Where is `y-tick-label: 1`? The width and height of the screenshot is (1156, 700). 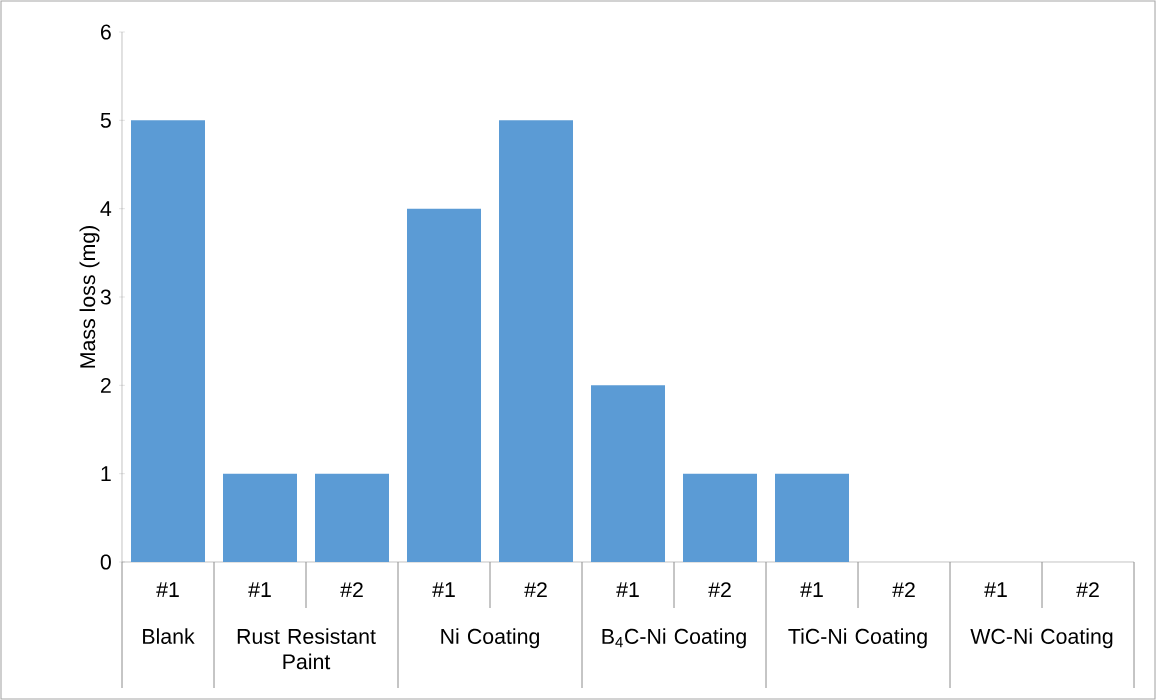
y-tick-label: 1 is located at coordinates (106, 474).